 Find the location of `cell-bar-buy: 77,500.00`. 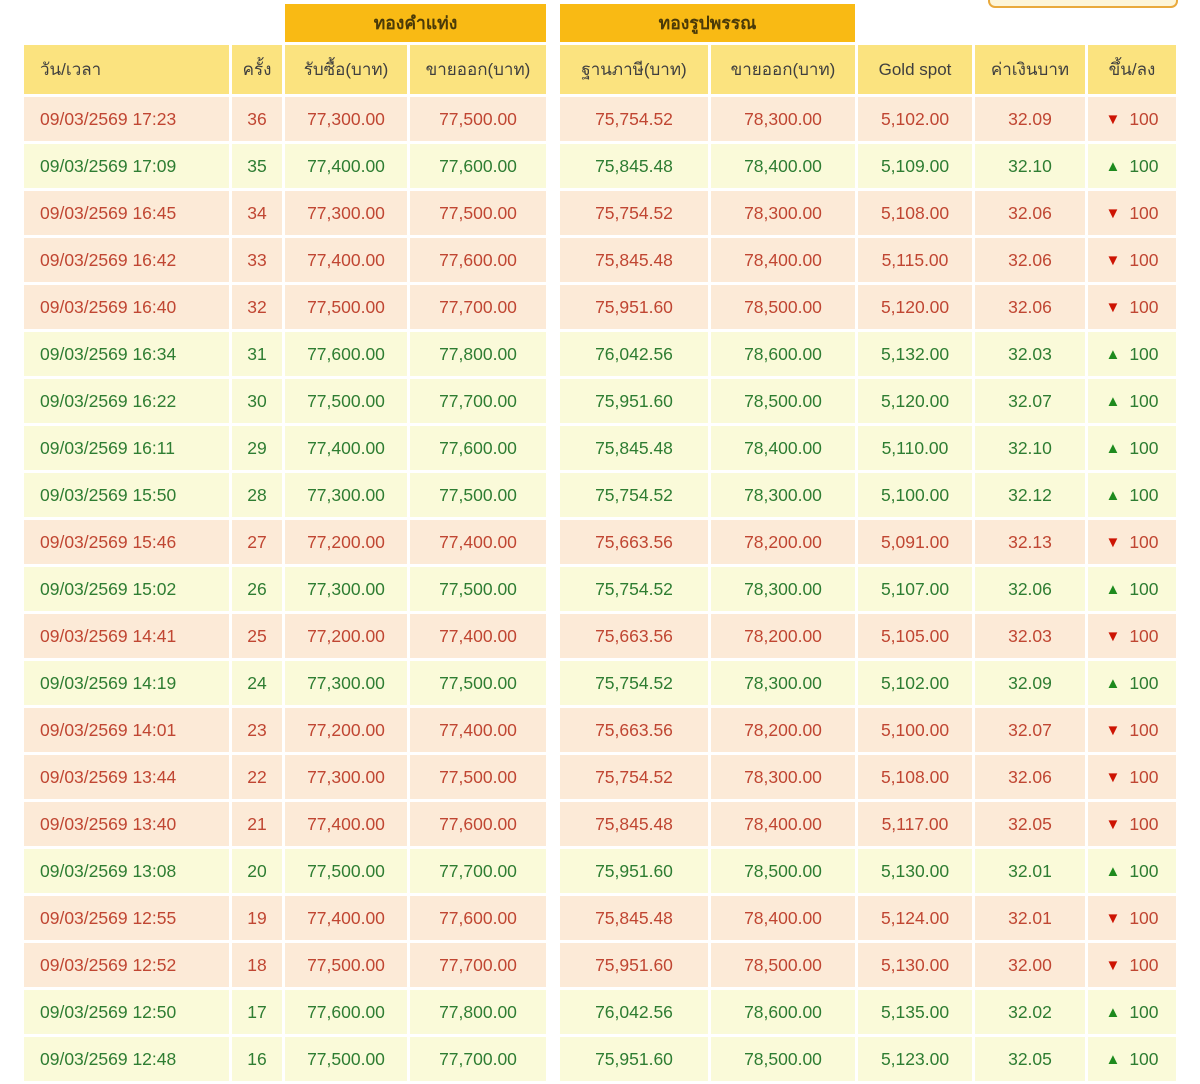

cell-bar-buy: 77,500.00 is located at coordinates (346, 401).